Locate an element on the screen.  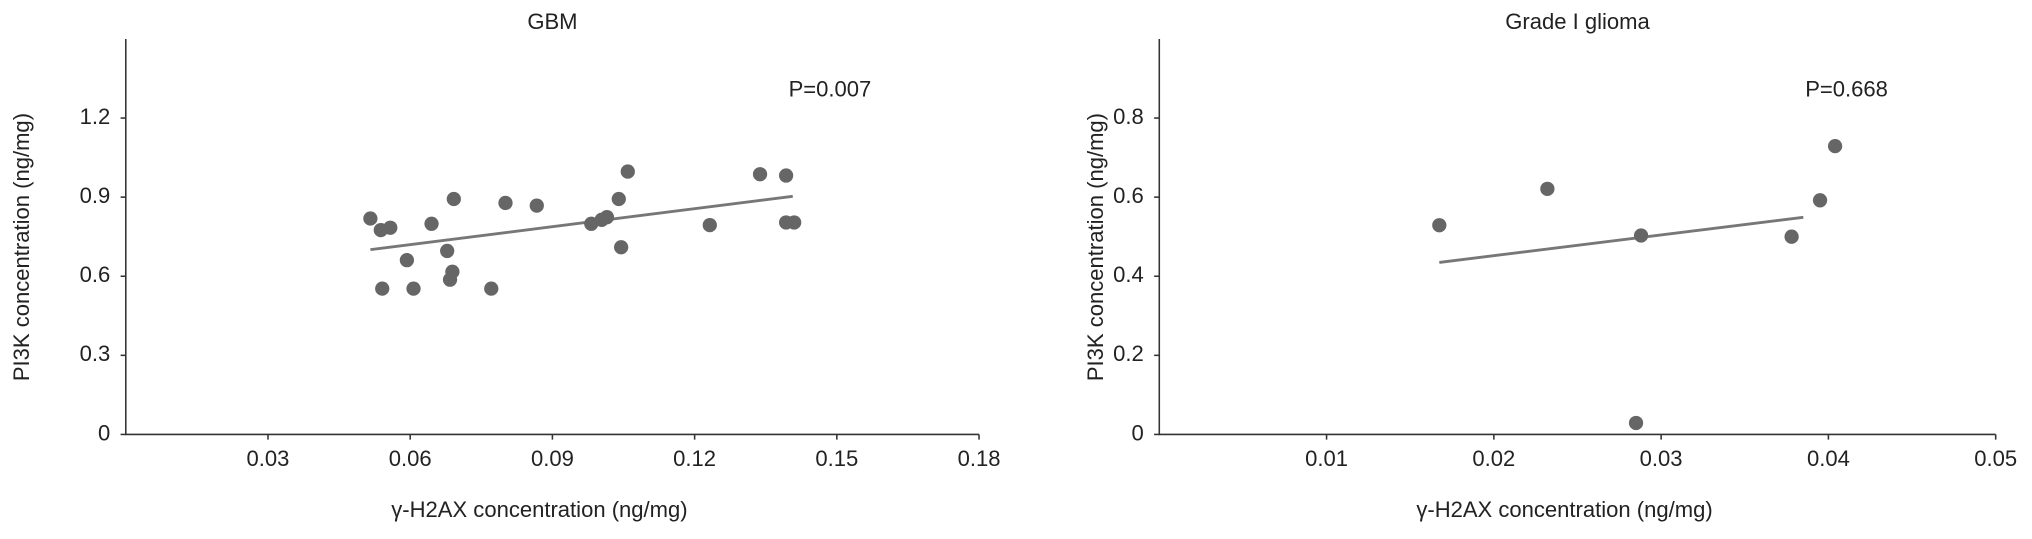
y-tick-label: 0.4 is located at coordinates (1128, 274).